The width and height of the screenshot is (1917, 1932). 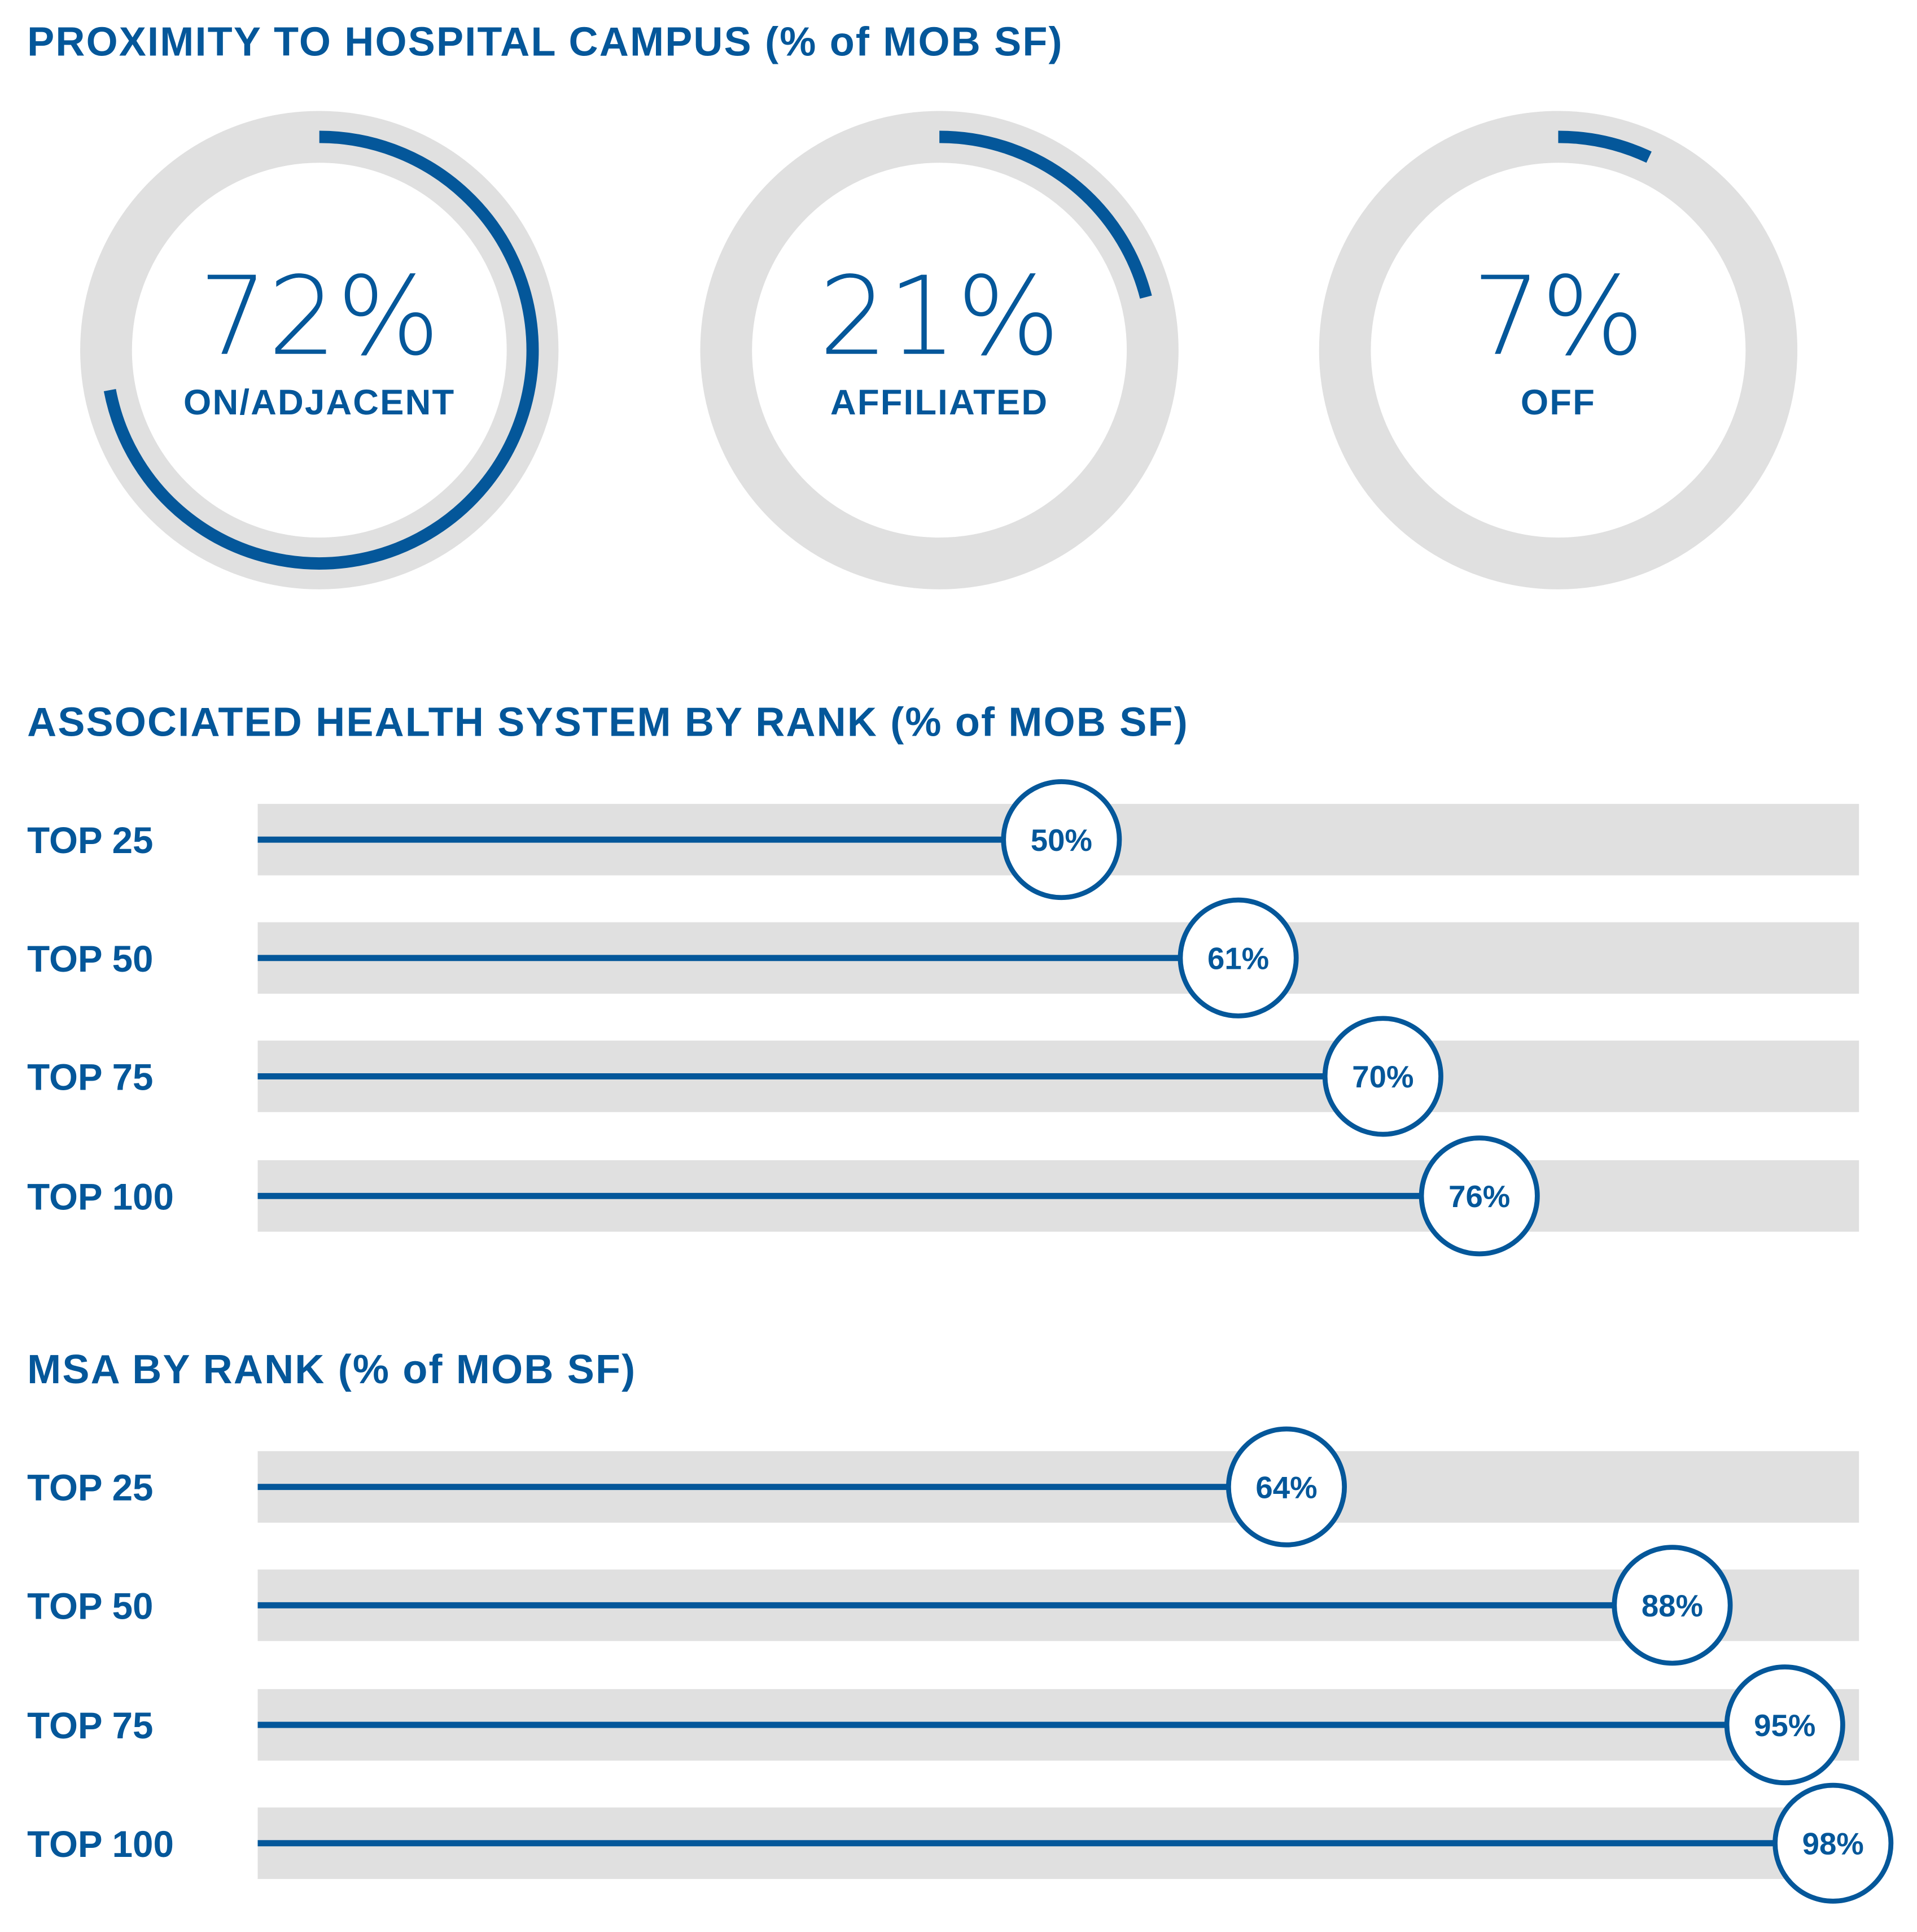 I want to click on donut-on-adjacent: 72%ON/ADJACENT, so click(x=319, y=350).